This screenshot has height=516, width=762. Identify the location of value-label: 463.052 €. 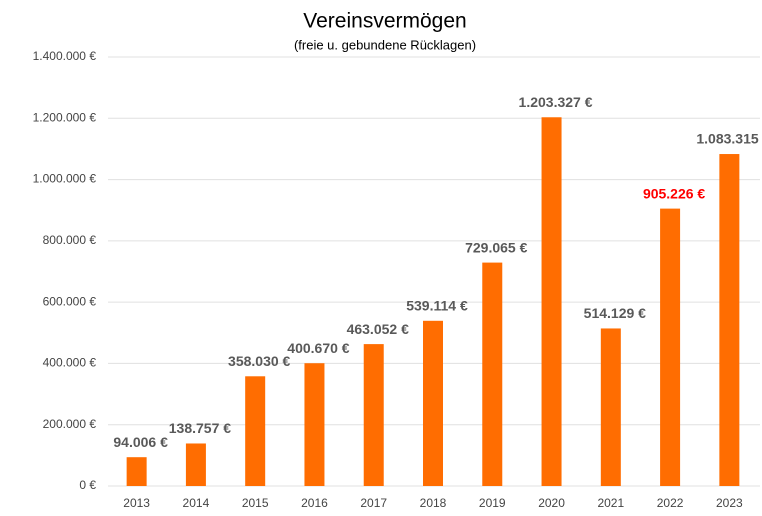
(378, 329).